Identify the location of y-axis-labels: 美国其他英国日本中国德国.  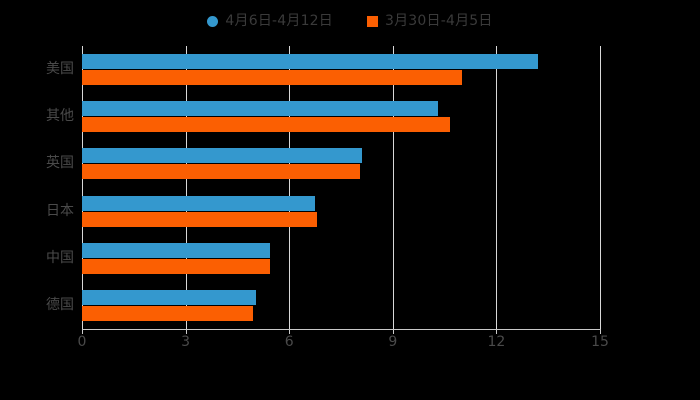
(37, 187).